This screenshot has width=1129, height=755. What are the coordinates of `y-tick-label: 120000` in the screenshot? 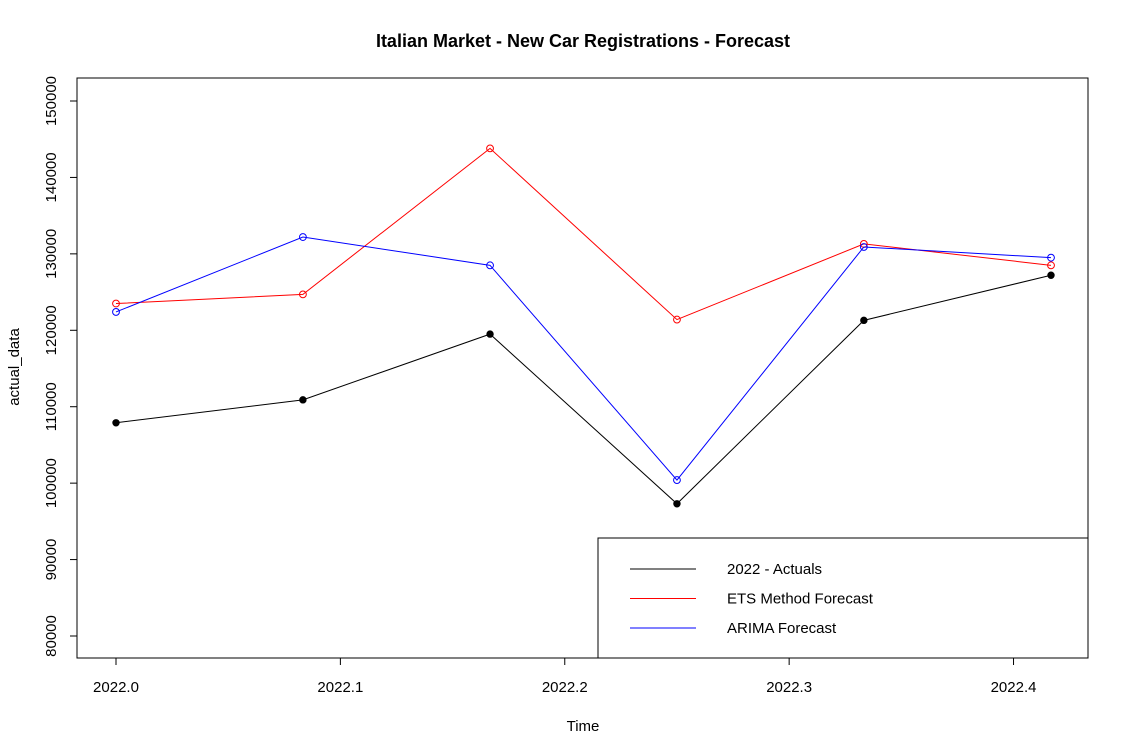 It's located at (51, 330).